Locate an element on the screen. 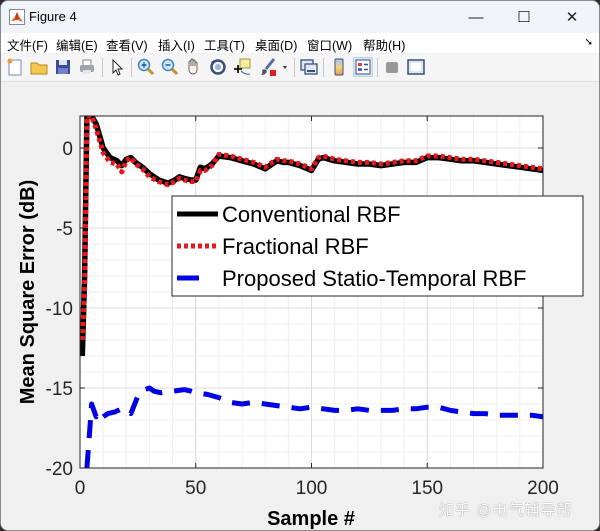  svg-text: 150 is located at coordinates (427, 488).